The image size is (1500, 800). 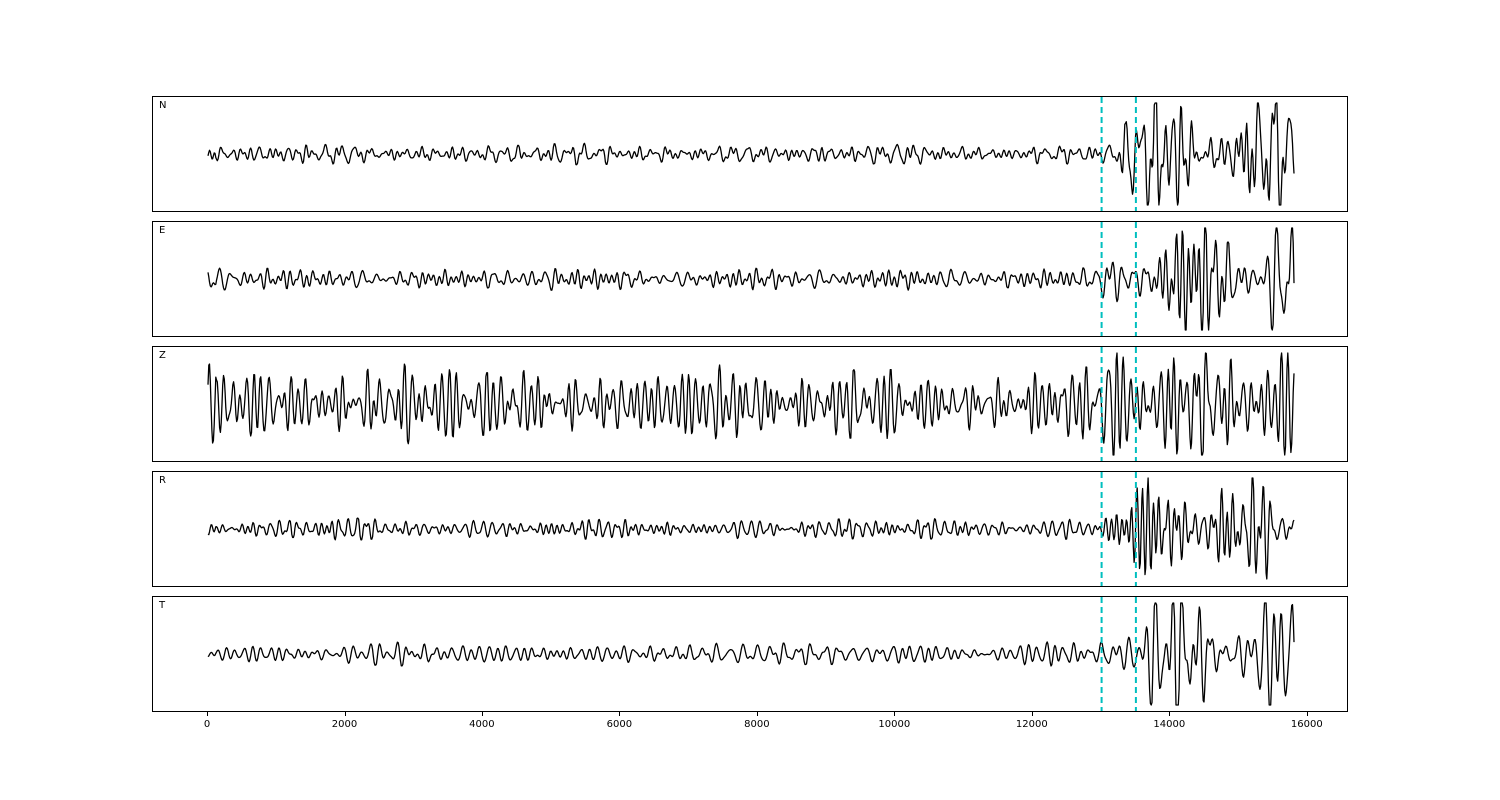 What do you see at coordinates (162, 480) in the screenshot?
I see `panel-label-R: R` at bounding box center [162, 480].